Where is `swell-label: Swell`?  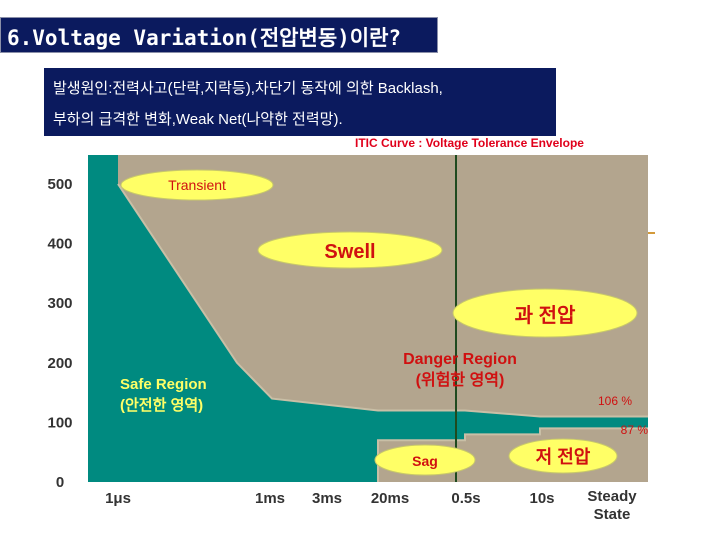
swell-label: Swell is located at coordinates (349, 252).